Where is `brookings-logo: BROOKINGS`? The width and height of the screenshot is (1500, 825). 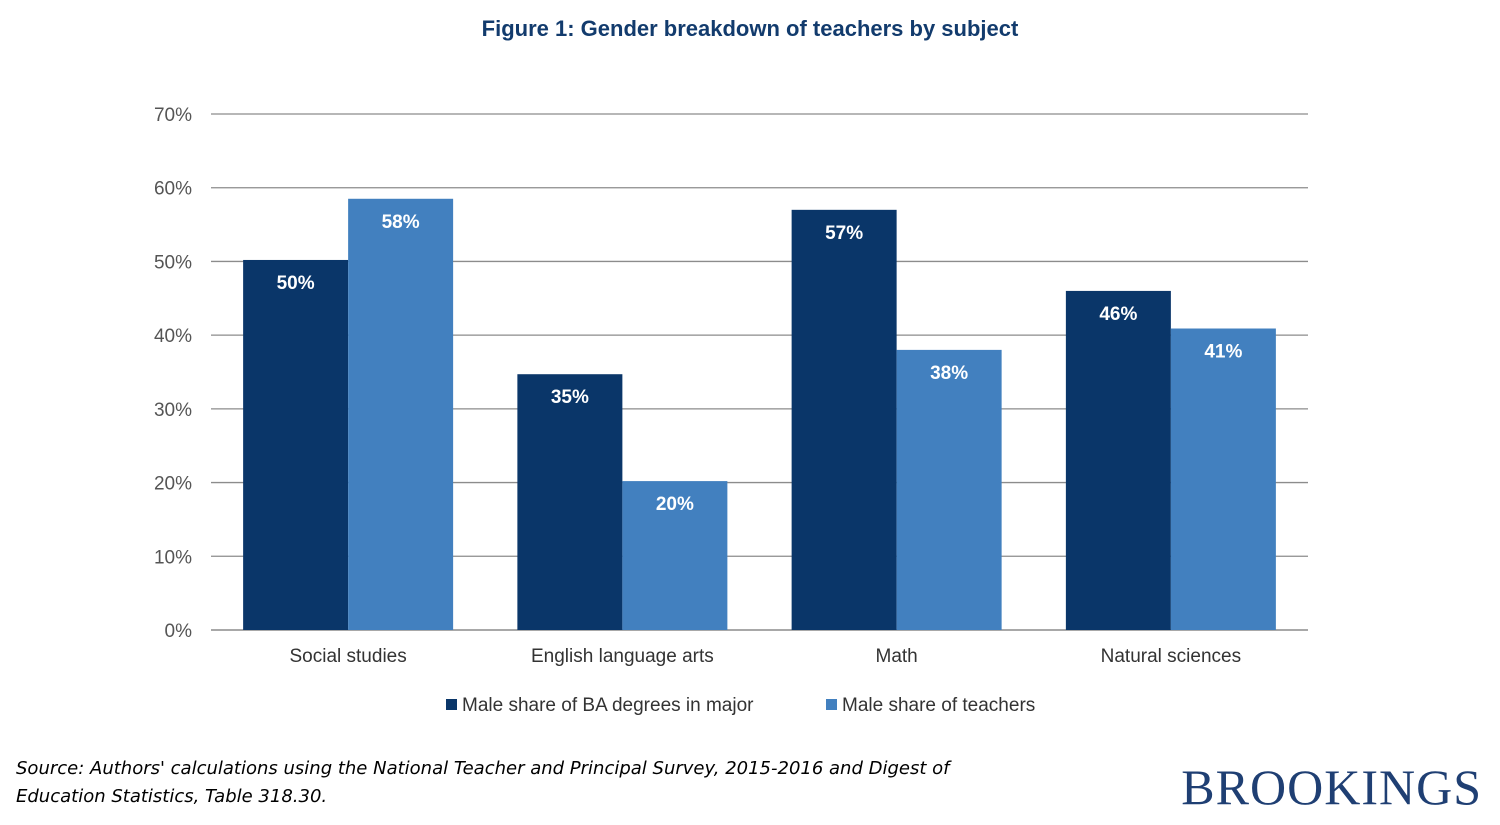
brookings-logo: BROOKINGS is located at coordinates (1331, 787).